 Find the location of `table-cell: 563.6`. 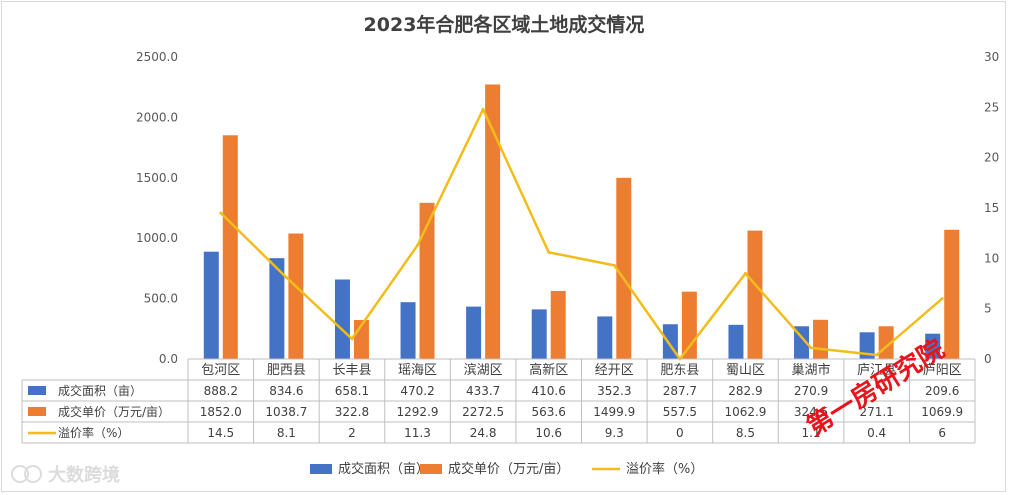

table-cell: 563.6 is located at coordinates (549, 412).